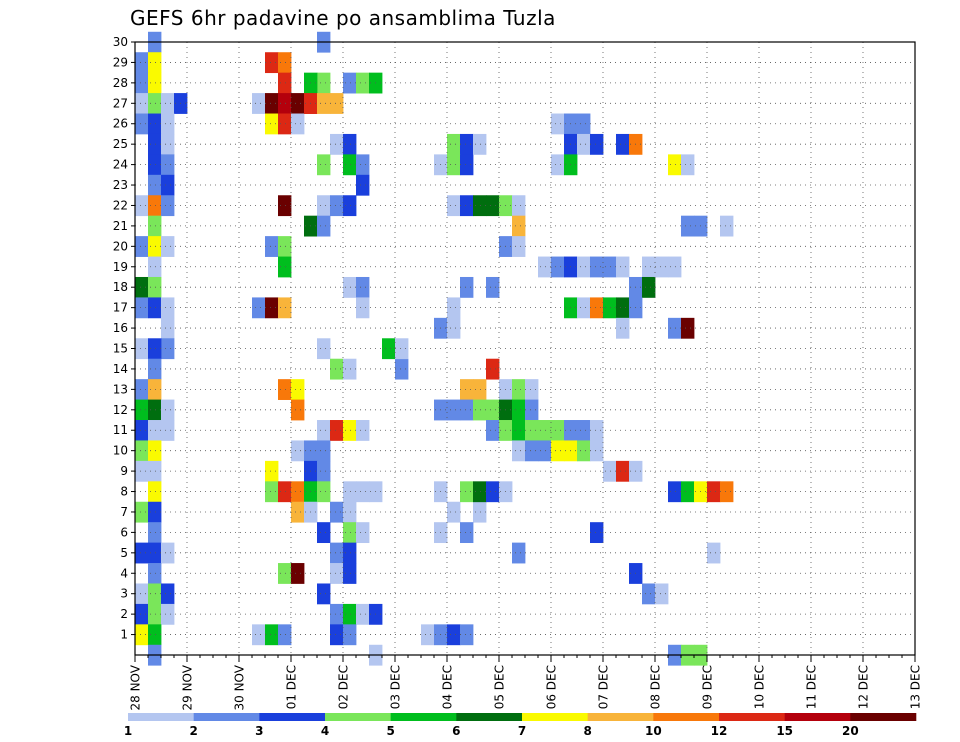 This screenshot has height=742, width=960. I want to click on chart-title: GEFS 6hr padavine po ansamblima Tuzla, so click(343, 18).